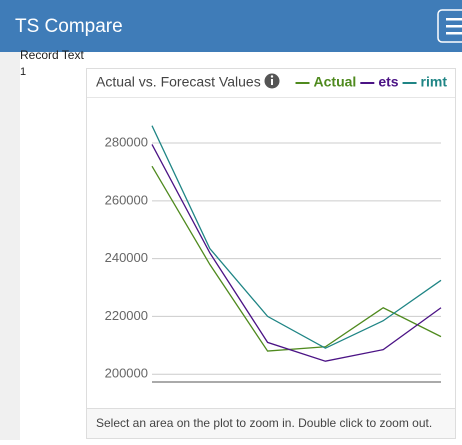  I want to click on y-tick-label: 220000, so click(126, 315).